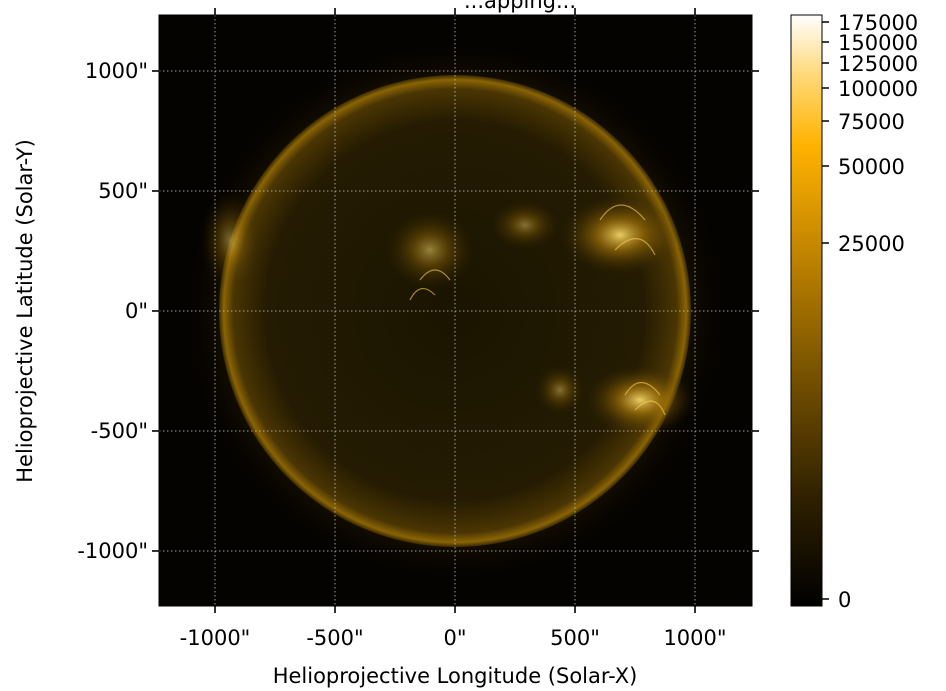 The width and height of the screenshot is (946, 691). Describe the element at coordinates (640, 400) in the screenshot. I see `active-region-se` at that location.